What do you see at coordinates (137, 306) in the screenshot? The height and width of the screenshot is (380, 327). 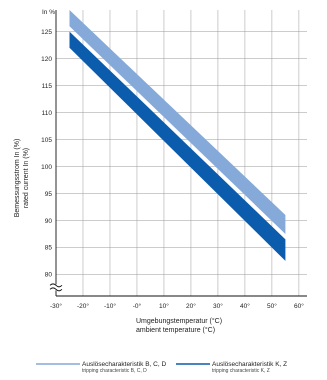 I see `x-tick-label: -0°` at bounding box center [137, 306].